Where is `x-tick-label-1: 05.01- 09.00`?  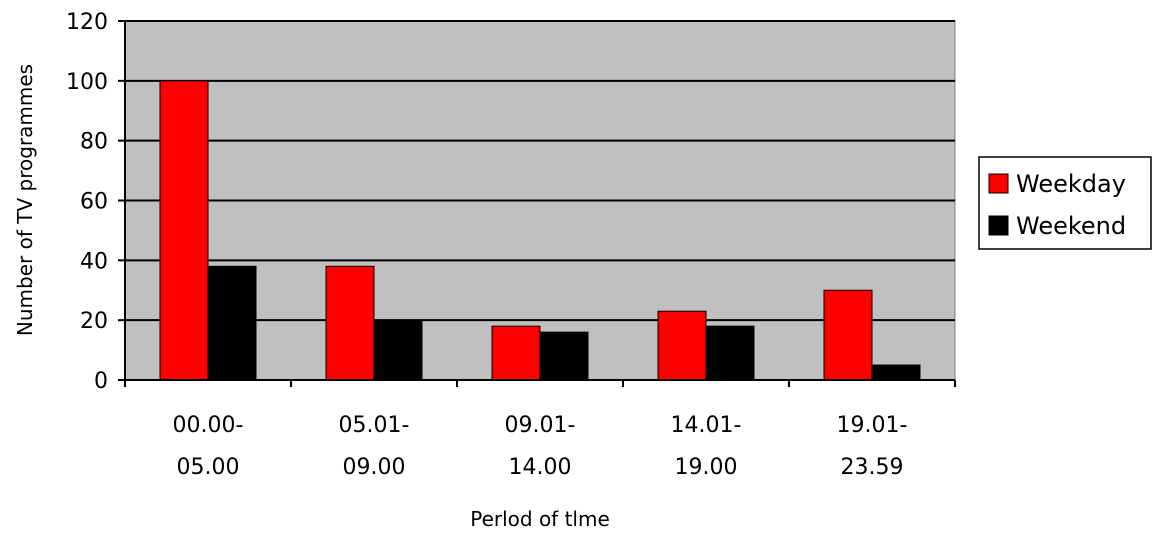 x-tick-label-1: 05.01- 09.00 is located at coordinates (374, 446).